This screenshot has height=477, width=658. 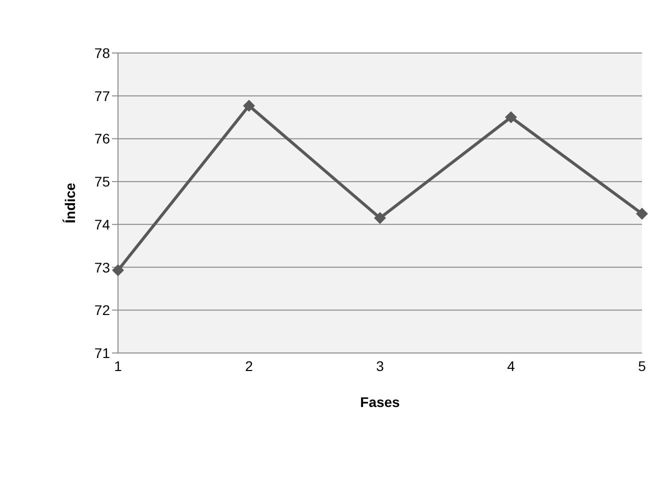 What do you see at coordinates (249, 366) in the screenshot?
I see `x-tick-label: 2` at bounding box center [249, 366].